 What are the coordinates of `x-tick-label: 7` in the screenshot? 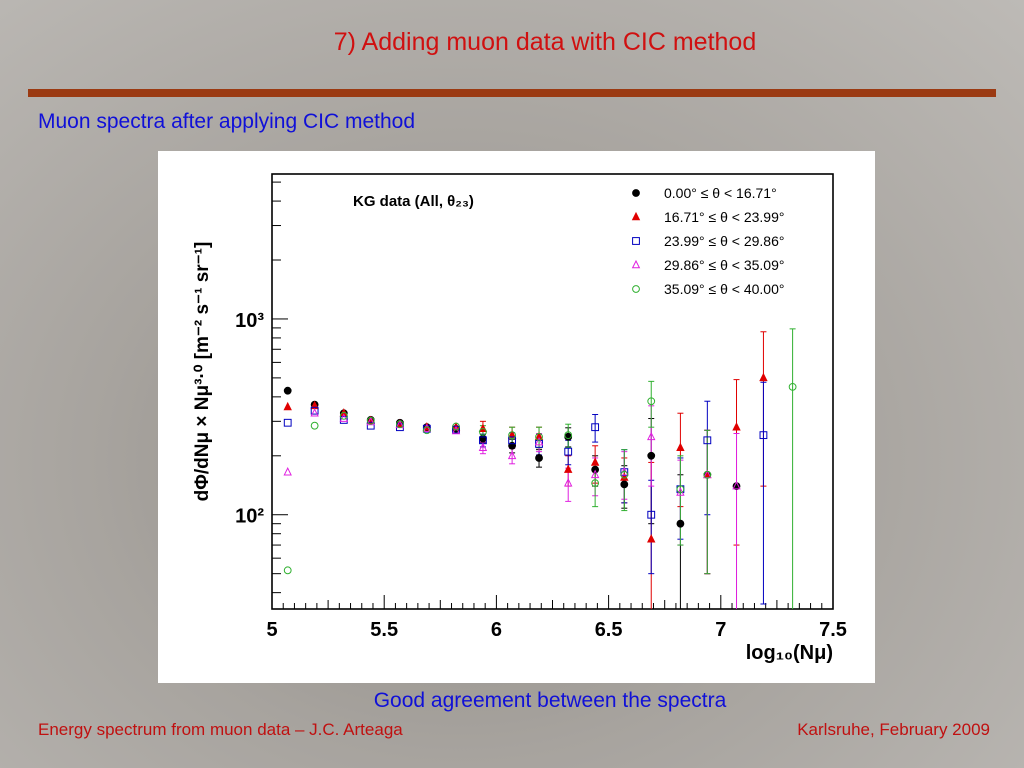 It's located at (720, 630).